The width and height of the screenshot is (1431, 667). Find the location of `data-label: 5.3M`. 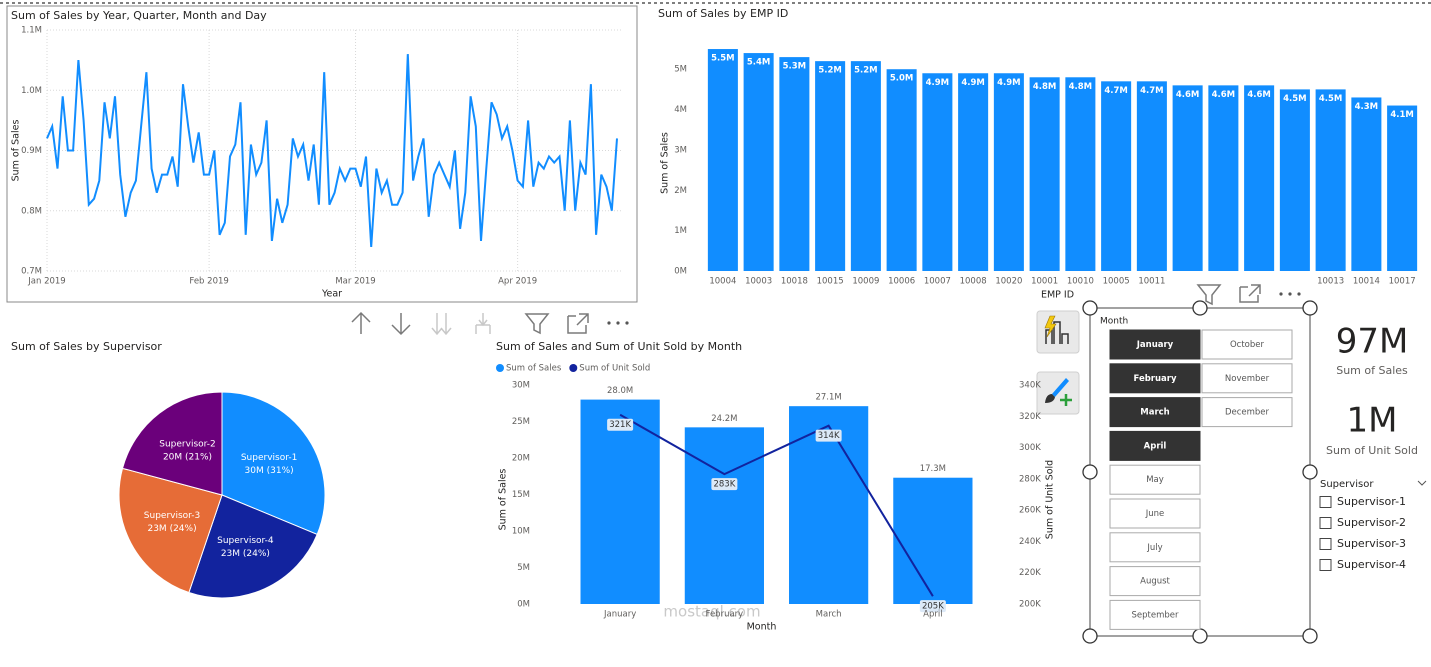

data-label: 5.3M is located at coordinates (795, 67).